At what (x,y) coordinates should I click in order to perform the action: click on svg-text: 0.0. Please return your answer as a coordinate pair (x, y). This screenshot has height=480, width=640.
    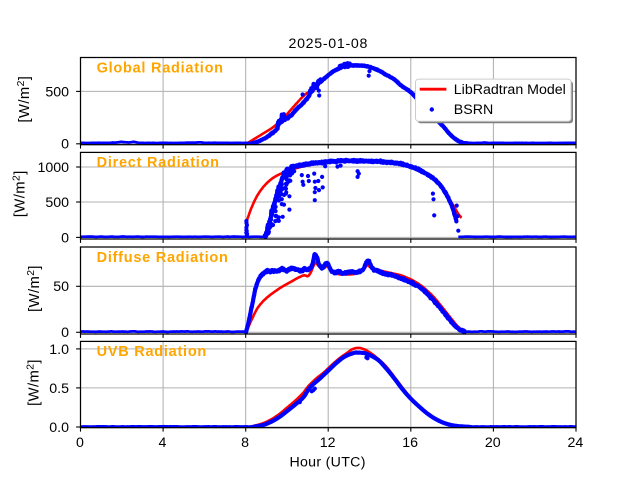
    Looking at the image, I should click on (59, 428).